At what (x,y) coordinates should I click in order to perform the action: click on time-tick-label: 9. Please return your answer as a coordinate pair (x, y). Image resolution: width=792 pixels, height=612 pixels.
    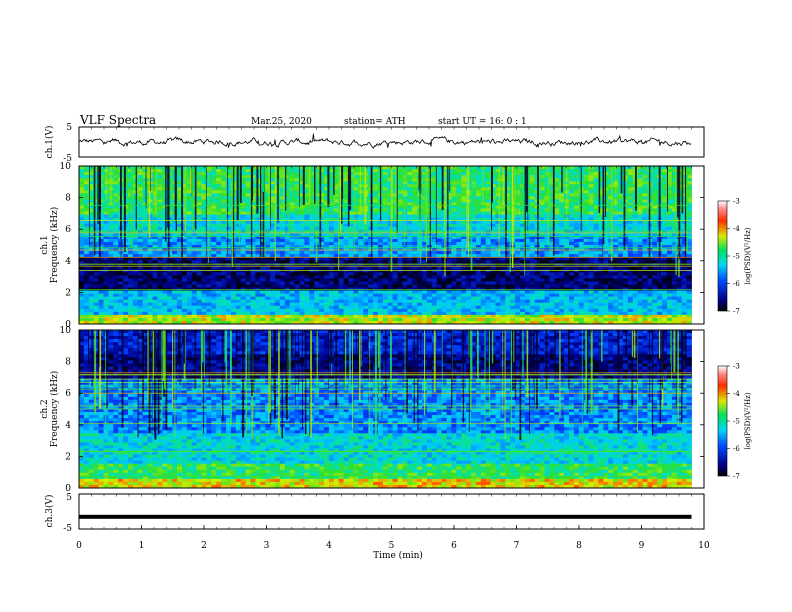
    Looking at the image, I should click on (642, 546).